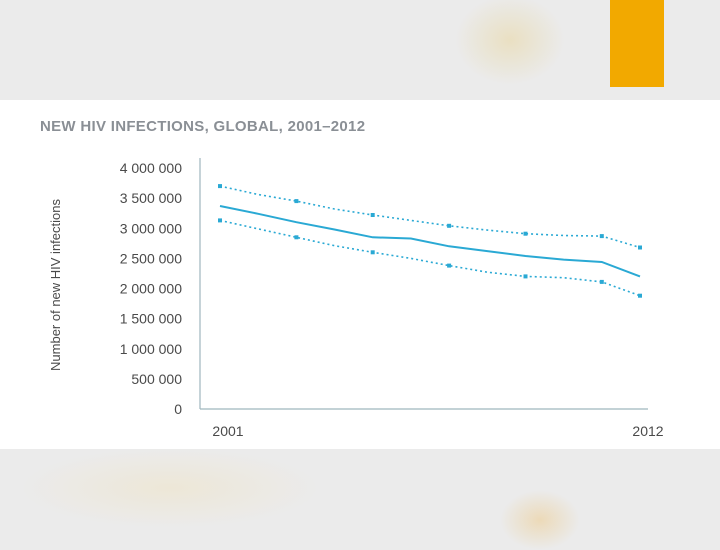 This screenshot has height=550, width=720. Describe the element at coordinates (156, 379) in the screenshot. I see `y-tick-label: 500 000` at that location.